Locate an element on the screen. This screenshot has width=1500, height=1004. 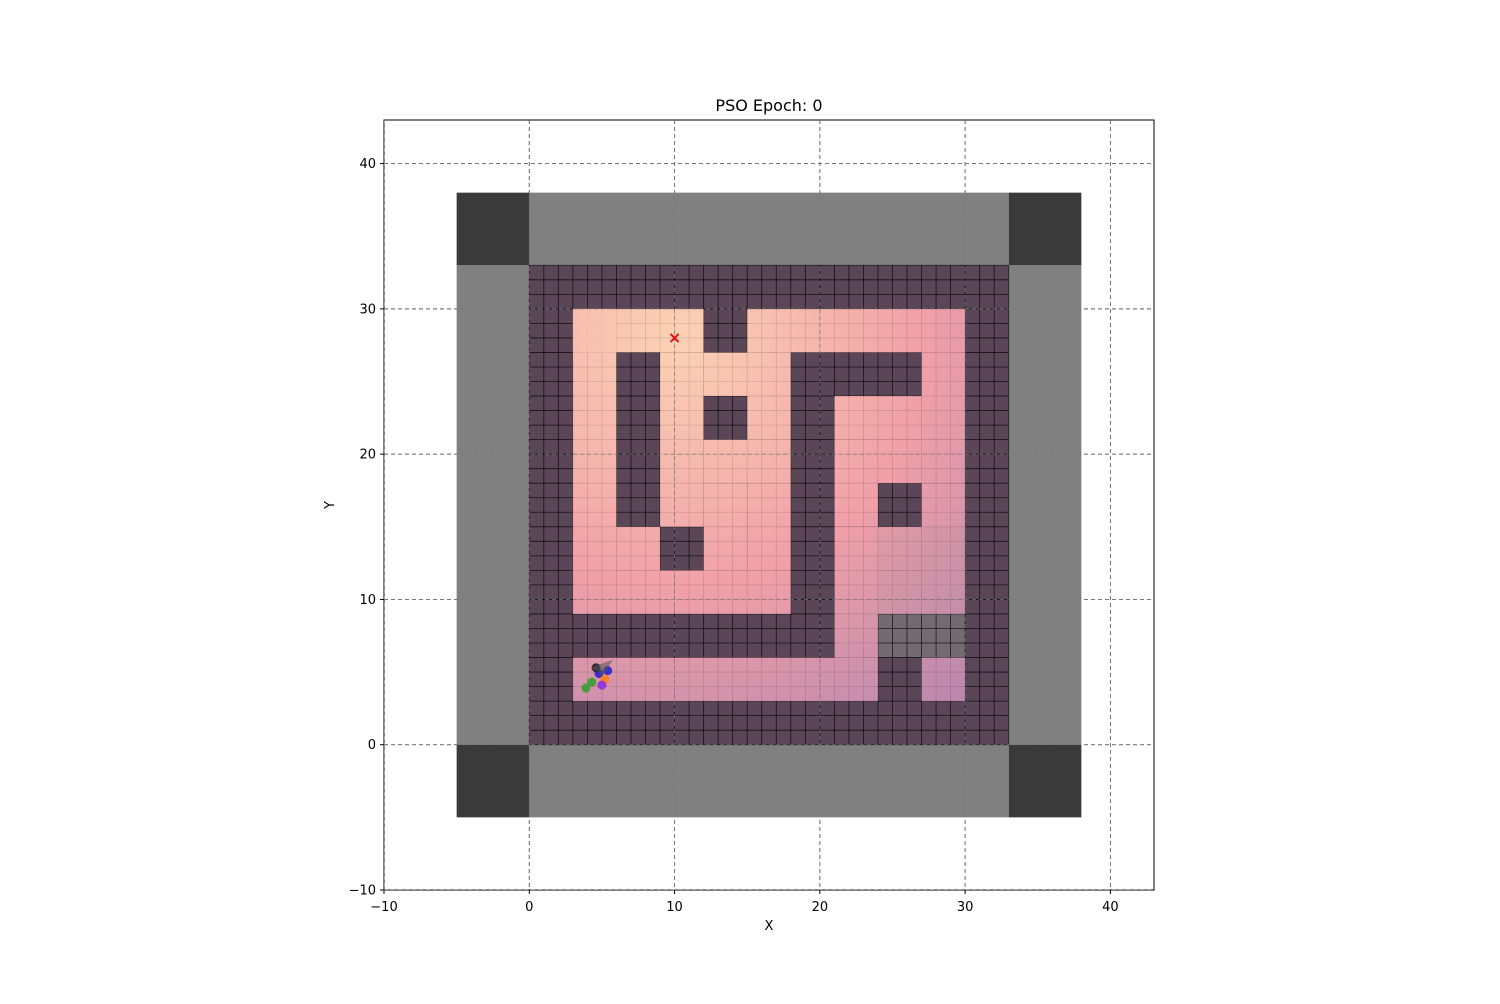
y-tick-label: 30 is located at coordinates (367, 309).